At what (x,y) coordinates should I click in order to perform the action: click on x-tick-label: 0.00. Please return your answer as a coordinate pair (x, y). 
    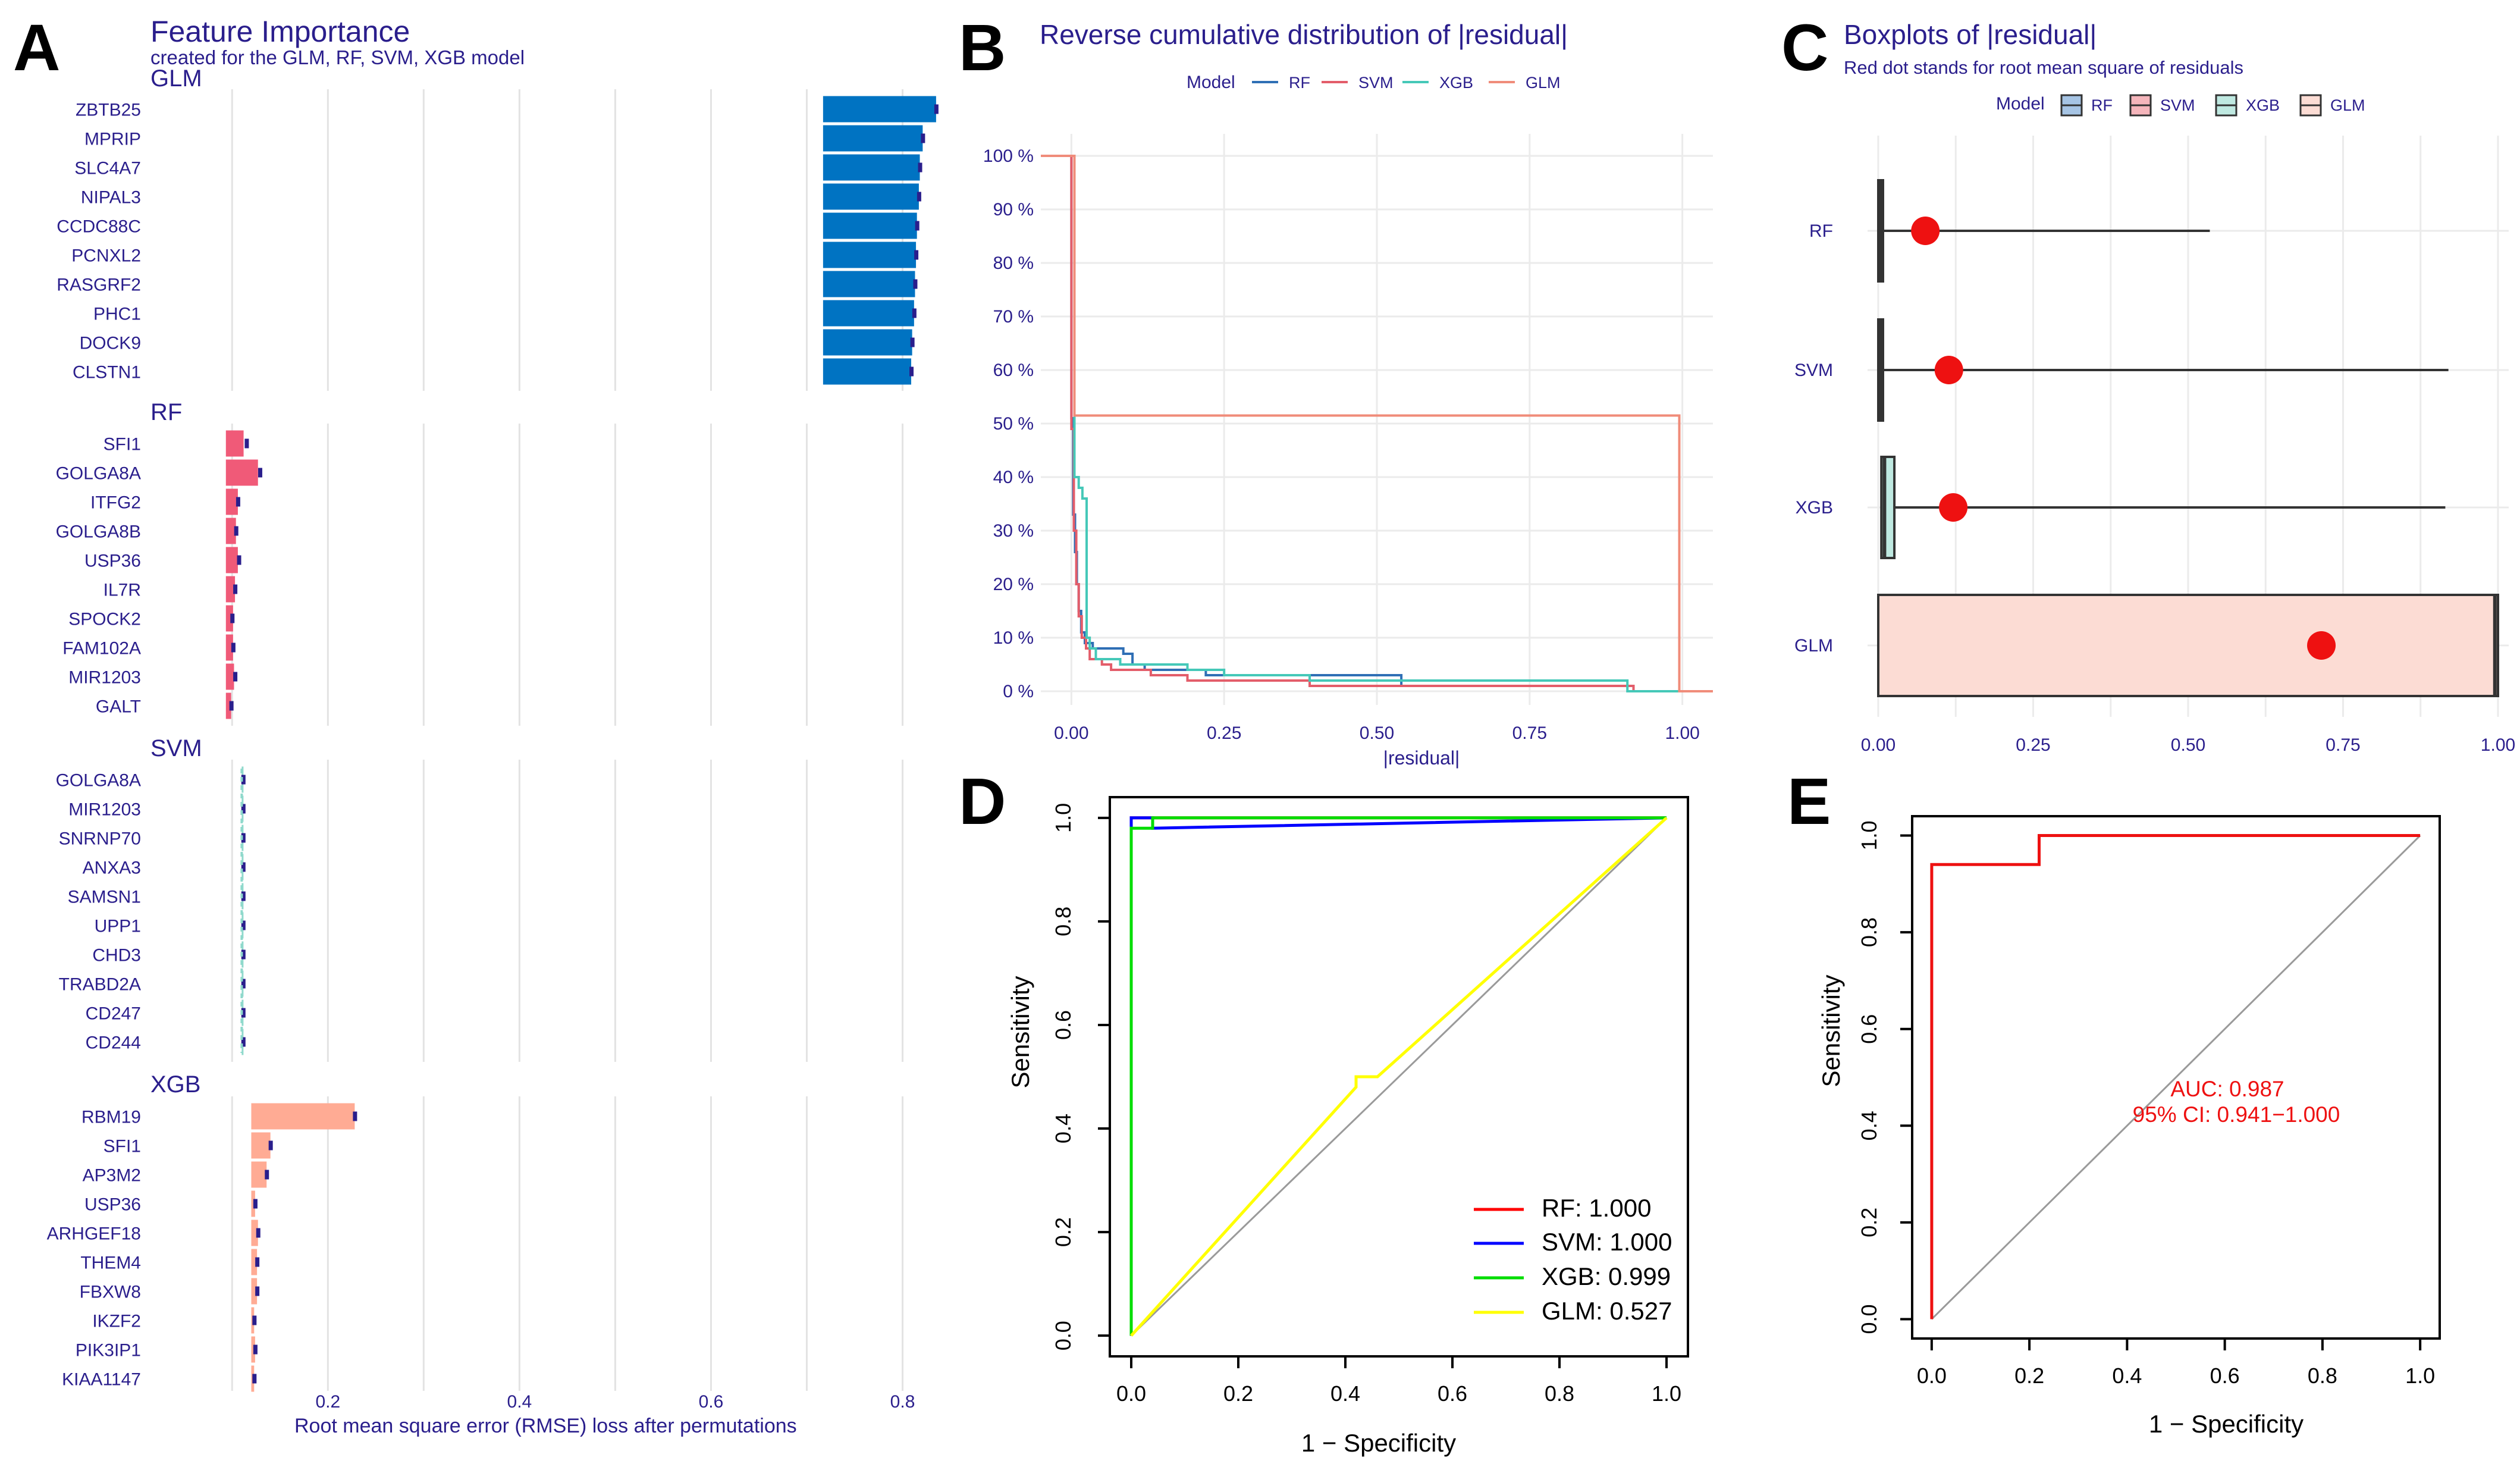
    Looking at the image, I should click on (1071, 733).